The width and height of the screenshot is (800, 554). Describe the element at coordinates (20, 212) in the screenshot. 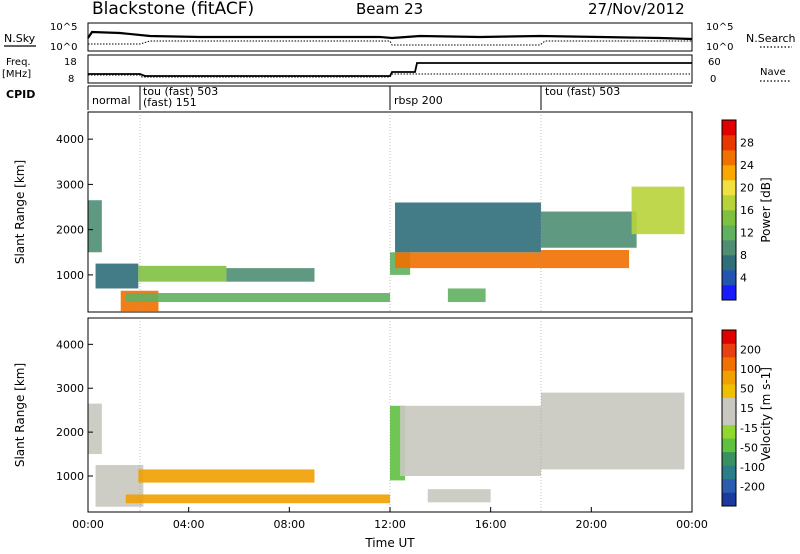

I see `power-ylabel: Slant Range [km]` at that location.